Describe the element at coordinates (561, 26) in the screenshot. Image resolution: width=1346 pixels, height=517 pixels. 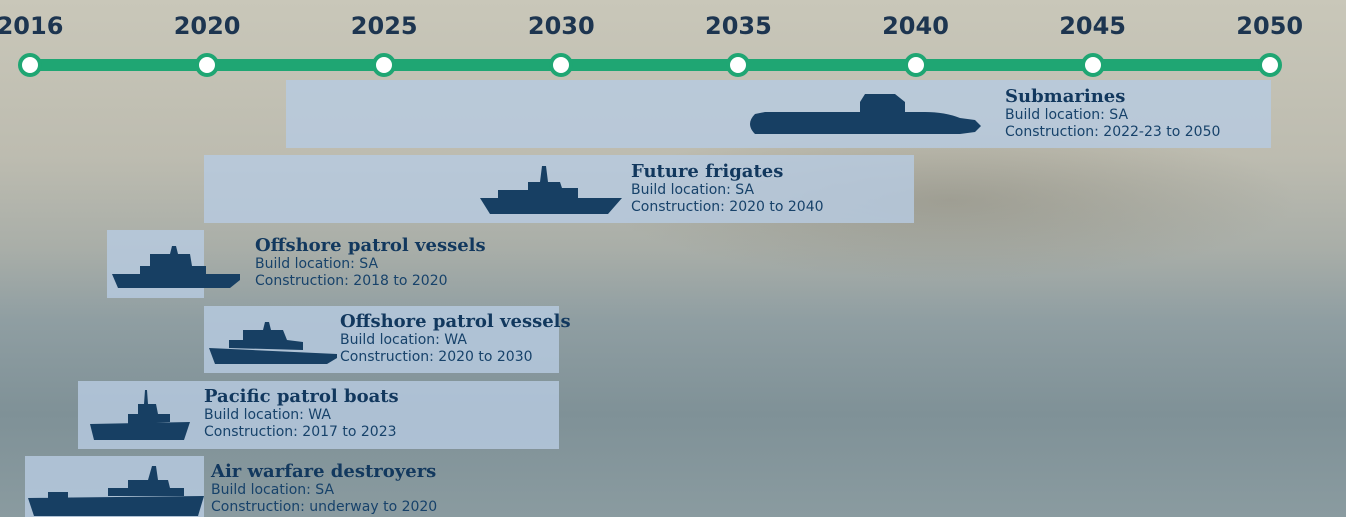
I see `year-label: 2030` at that location.